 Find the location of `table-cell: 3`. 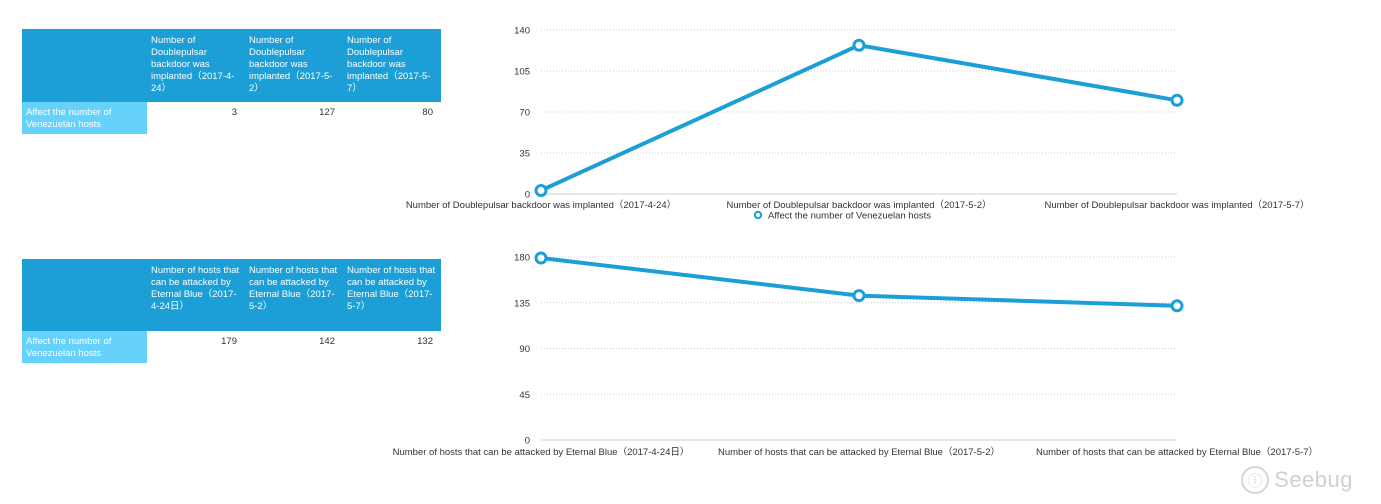

table-cell: 3 is located at coordinates (234, 112).